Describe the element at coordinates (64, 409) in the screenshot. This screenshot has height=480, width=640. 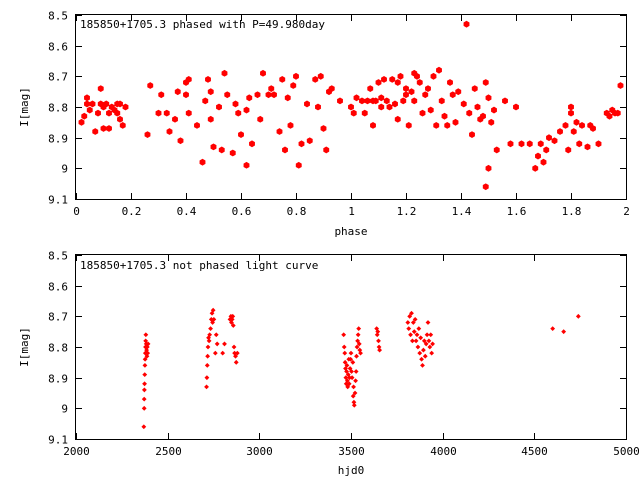
I see `unphased-y-tick-label: 9` at that location.